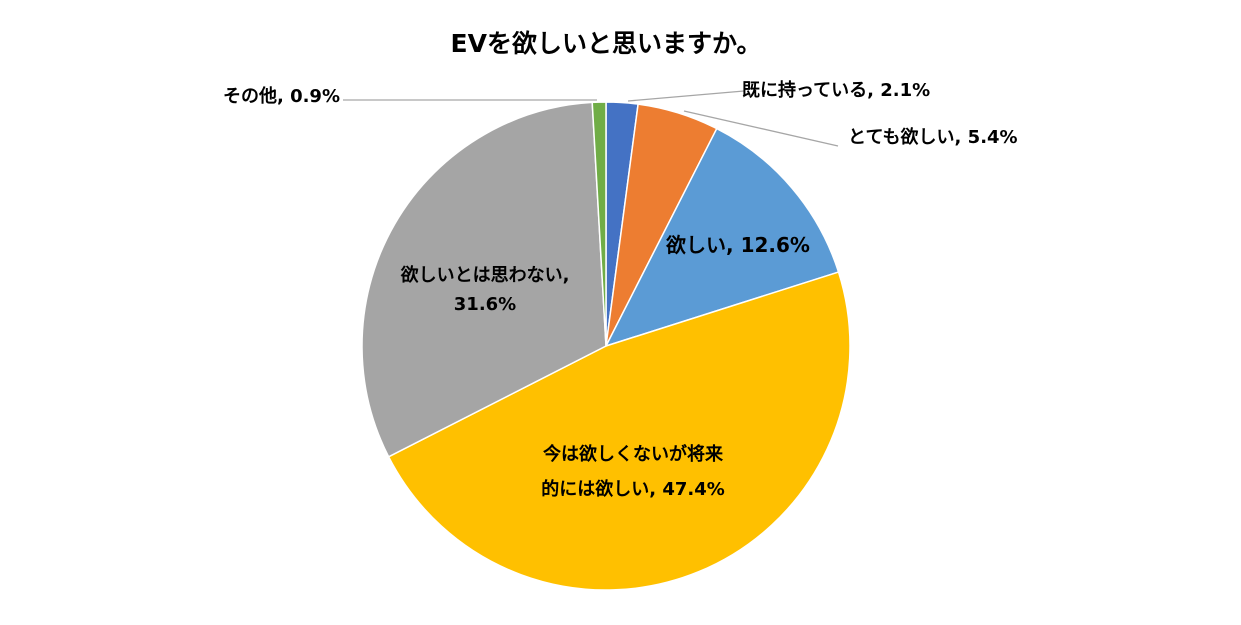 The height and width of the screenshot is (625, 1241). I want to click on data-label-4: 今は欲しくないが将来的には欲しい, 47.4%, so click(633, 471).